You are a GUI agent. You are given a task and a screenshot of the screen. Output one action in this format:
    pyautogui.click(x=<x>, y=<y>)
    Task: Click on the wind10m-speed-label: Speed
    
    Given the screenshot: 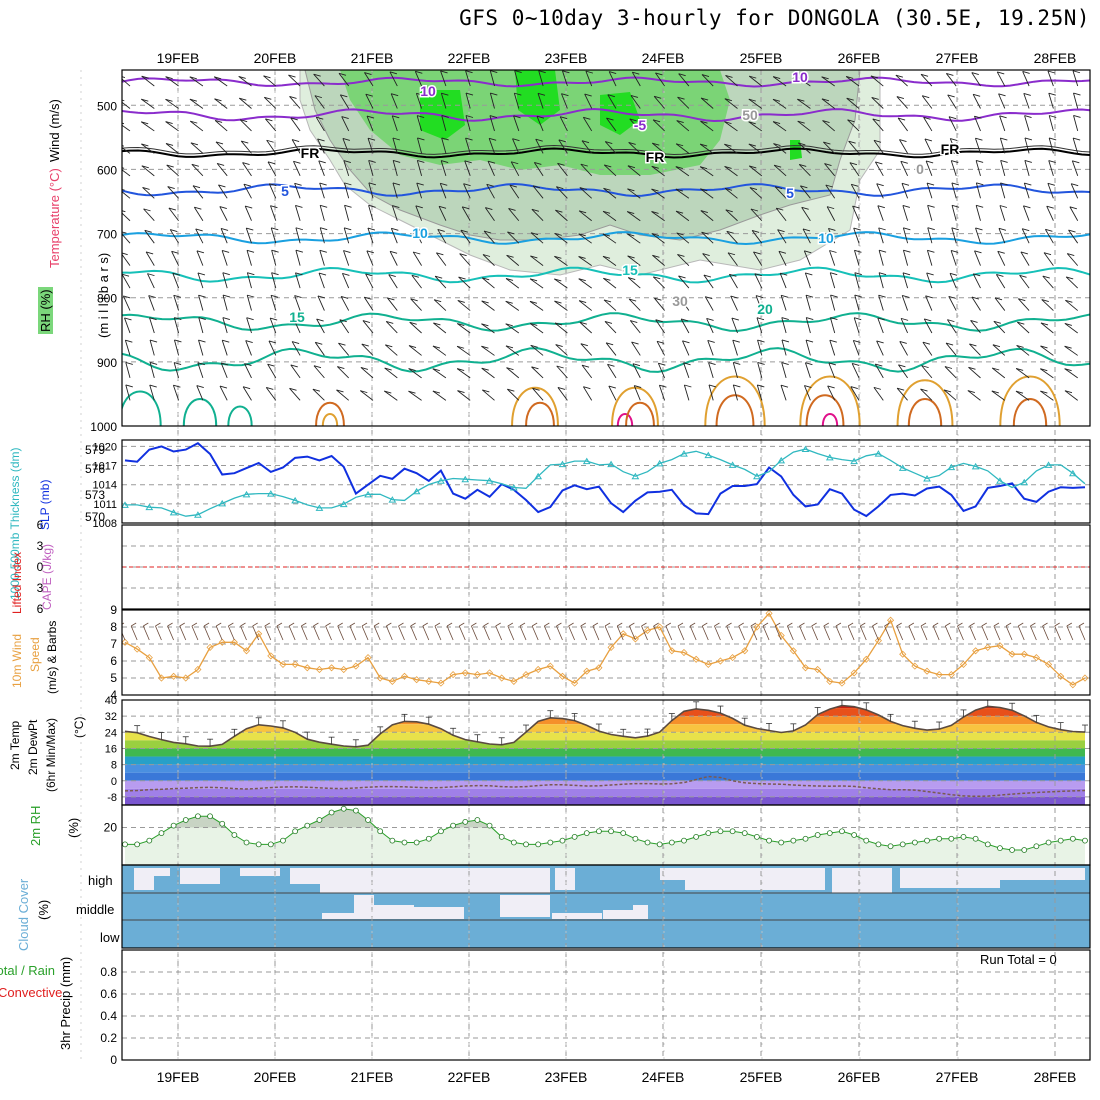 What is the action you would take?
    pyautogui.click(x=35, y=654)
    